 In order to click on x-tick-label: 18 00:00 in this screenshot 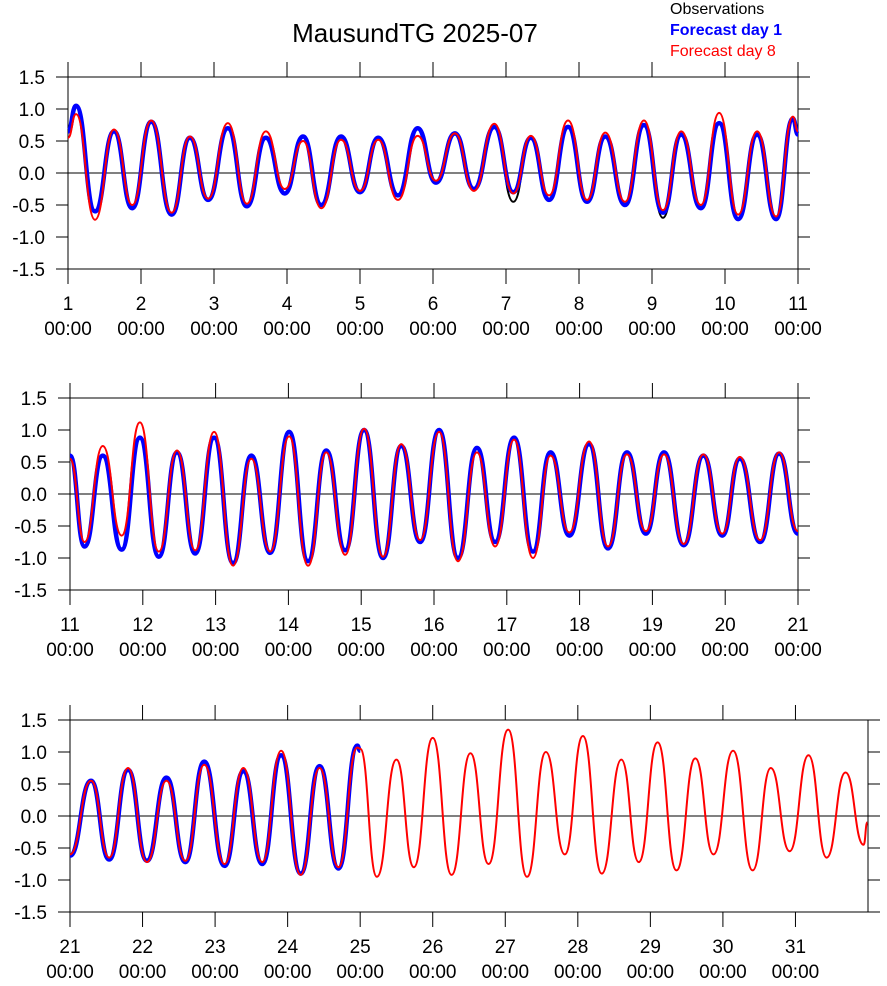, I will do `click(579, 638)`.